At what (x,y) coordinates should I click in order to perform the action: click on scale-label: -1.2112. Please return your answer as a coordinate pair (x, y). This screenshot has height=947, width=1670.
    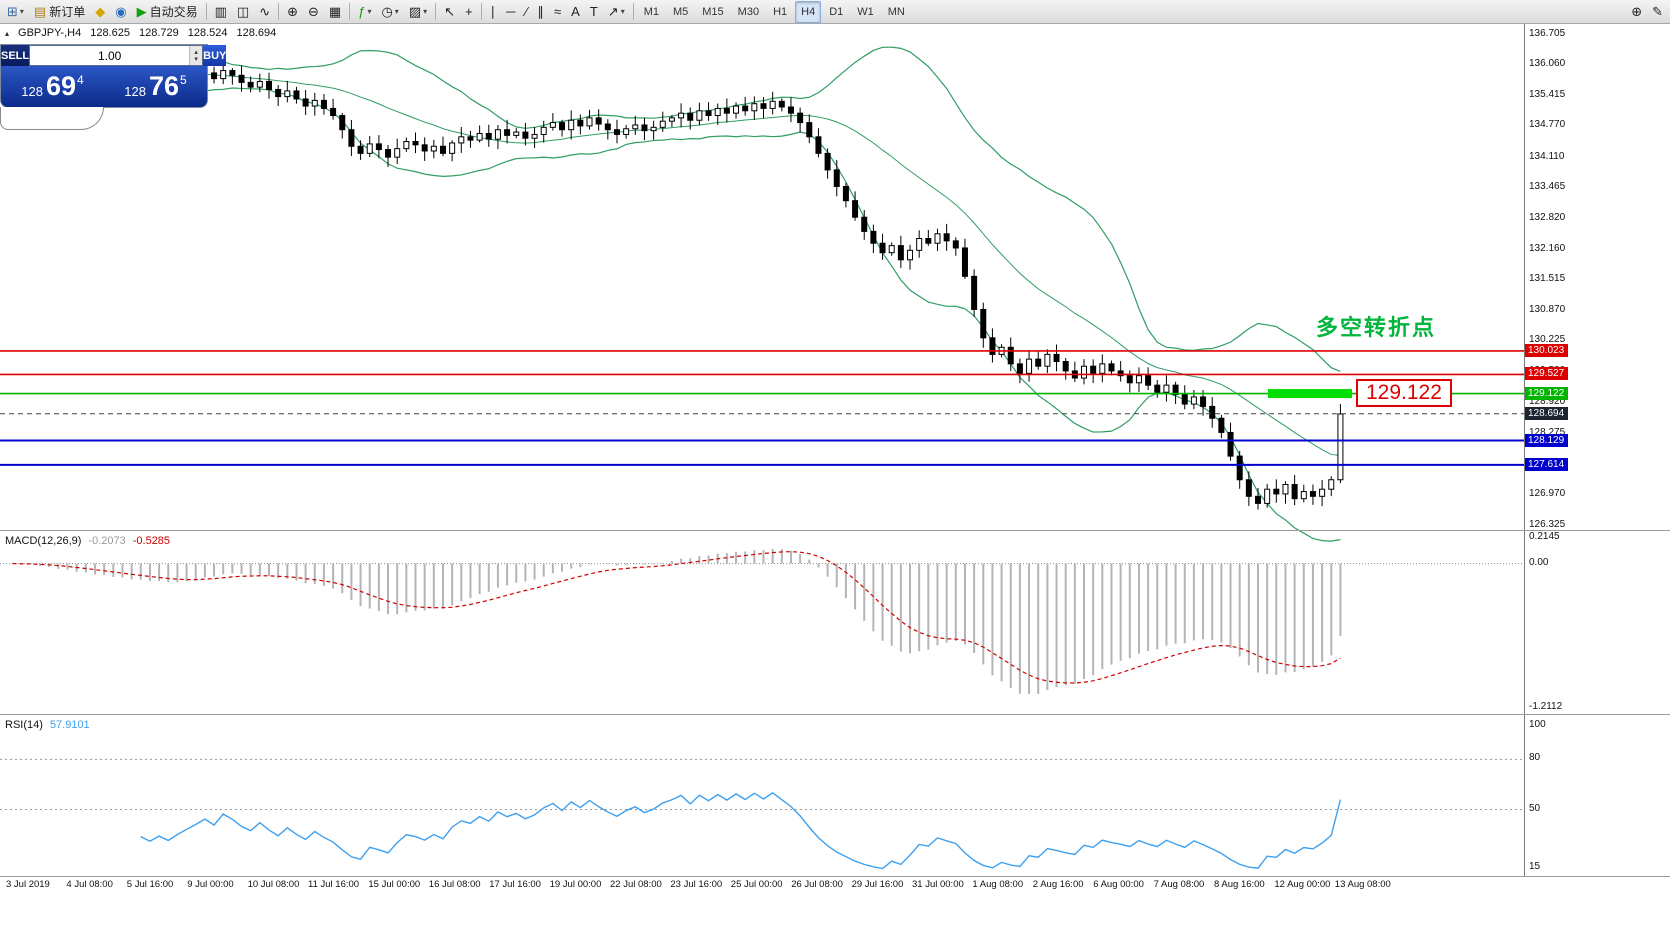
    Looking at the image, I should click on (1546, 706).